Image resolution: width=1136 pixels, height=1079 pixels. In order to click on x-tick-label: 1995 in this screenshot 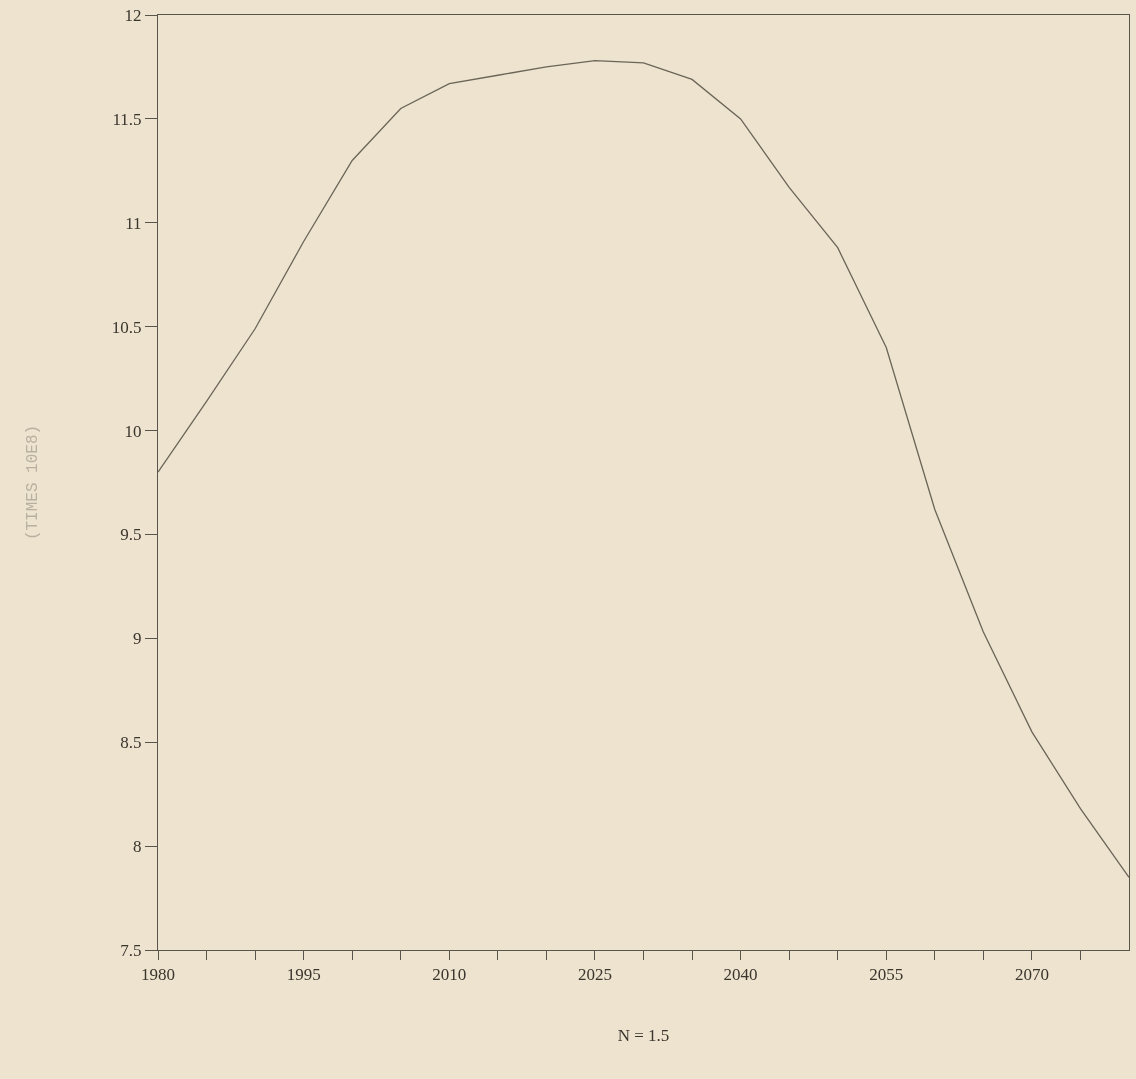, I will do `click(303, 975)`.